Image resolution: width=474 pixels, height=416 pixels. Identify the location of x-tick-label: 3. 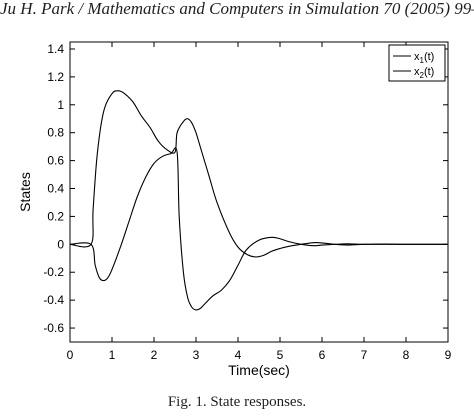
(196, 355).